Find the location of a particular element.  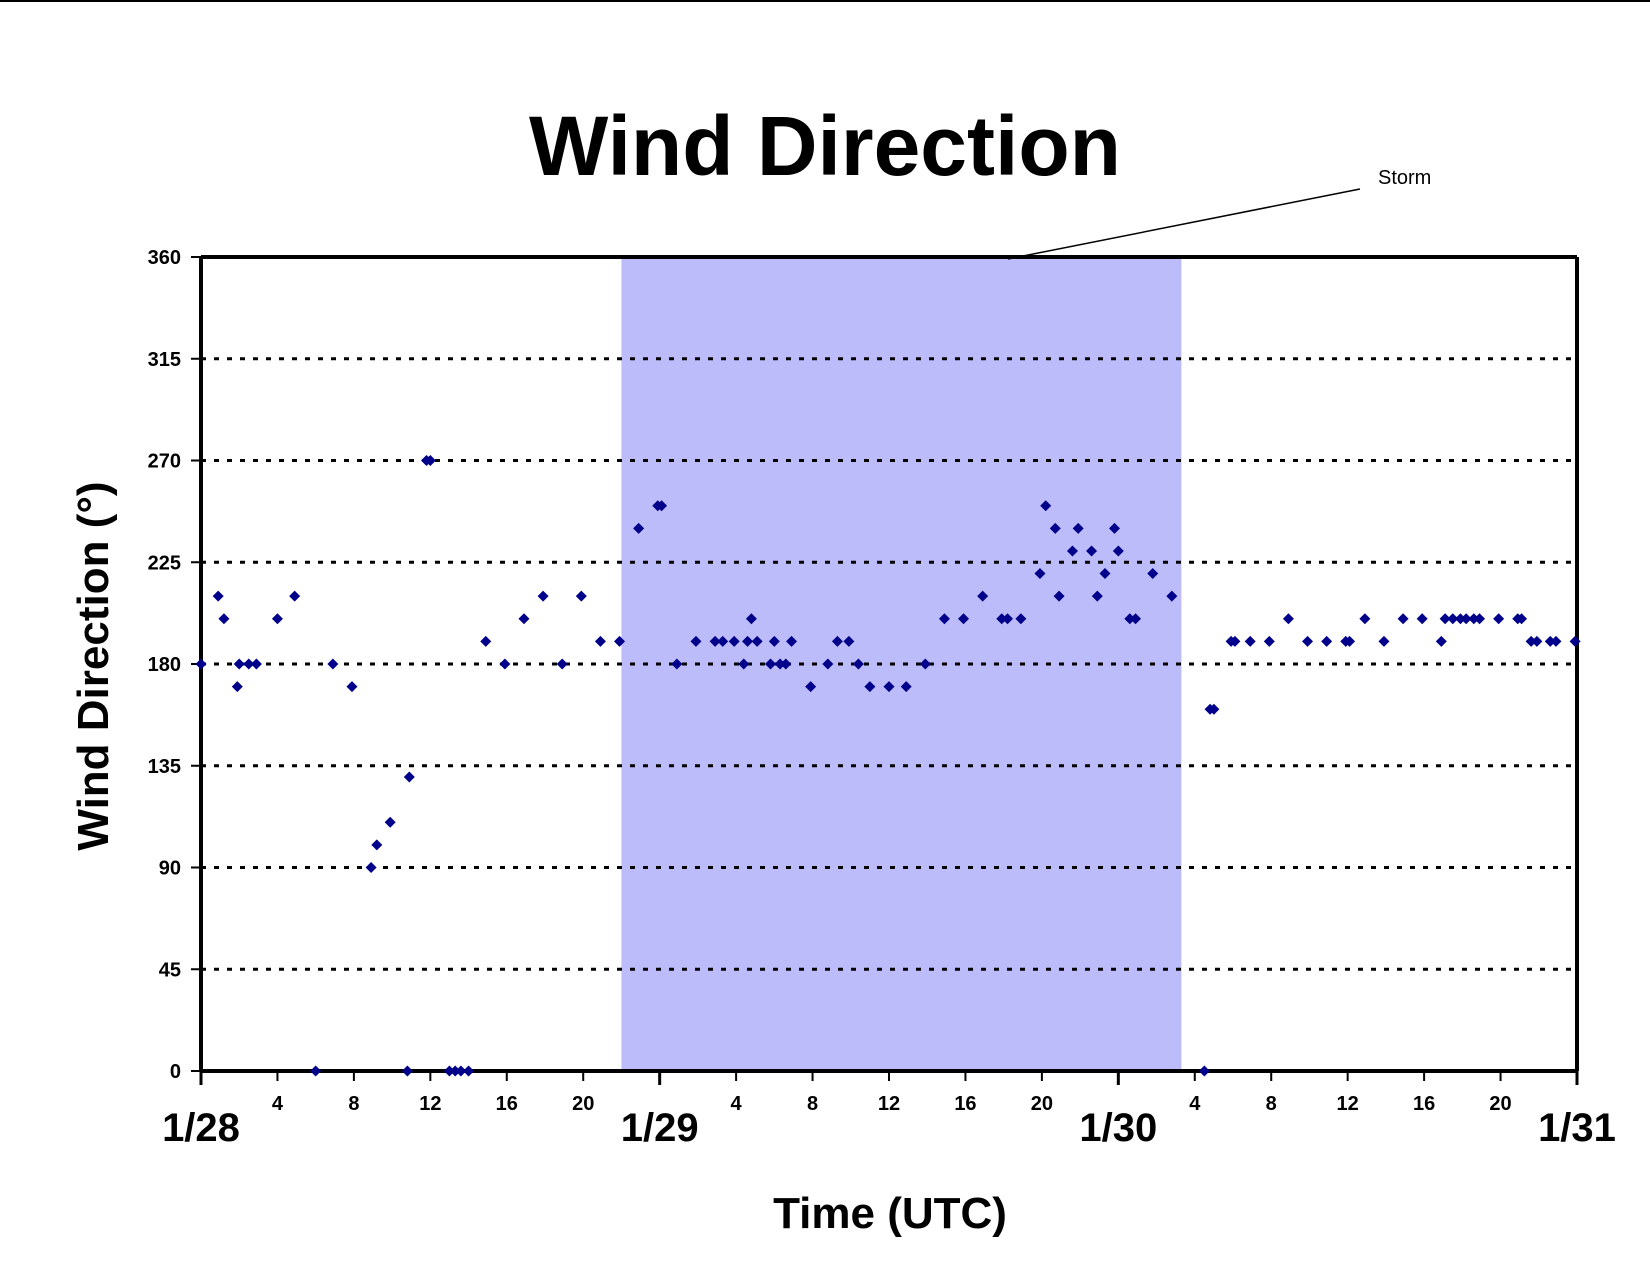

y-tick-label-180: 180 is located at coordinates (164, 665).